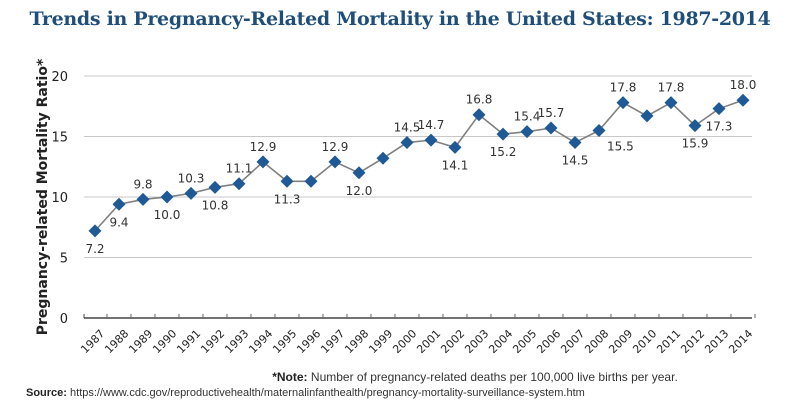  What do you see at coordinates (236, 341) in the screenshot?
I see `x-tick-label: 1993` at bounding box center [236, 341].